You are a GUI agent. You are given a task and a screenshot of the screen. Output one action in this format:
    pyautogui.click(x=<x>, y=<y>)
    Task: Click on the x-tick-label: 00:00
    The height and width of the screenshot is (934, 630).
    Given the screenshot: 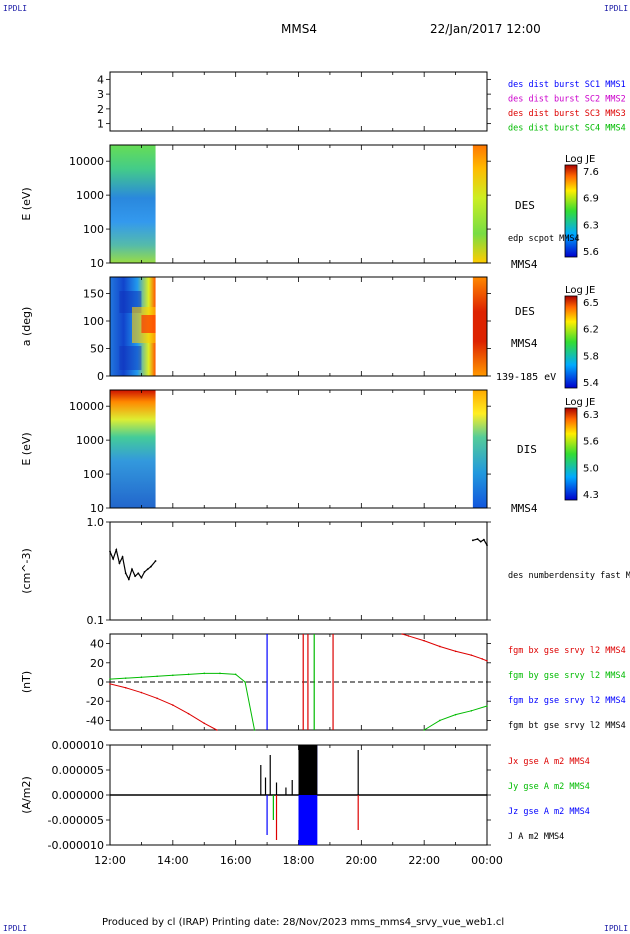 What is the action you would take?
    pyautogui.click(x=487, y=860)
    